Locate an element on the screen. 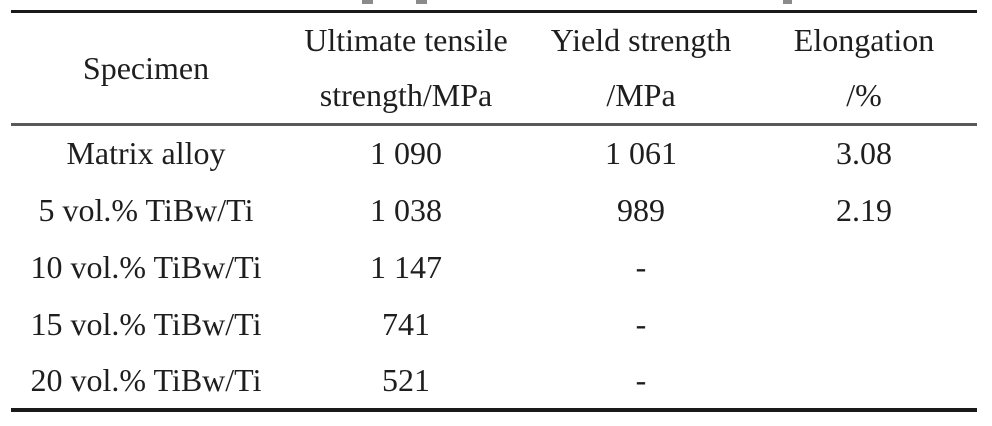  header-label: Specimen is located at coordinates (146, 67).